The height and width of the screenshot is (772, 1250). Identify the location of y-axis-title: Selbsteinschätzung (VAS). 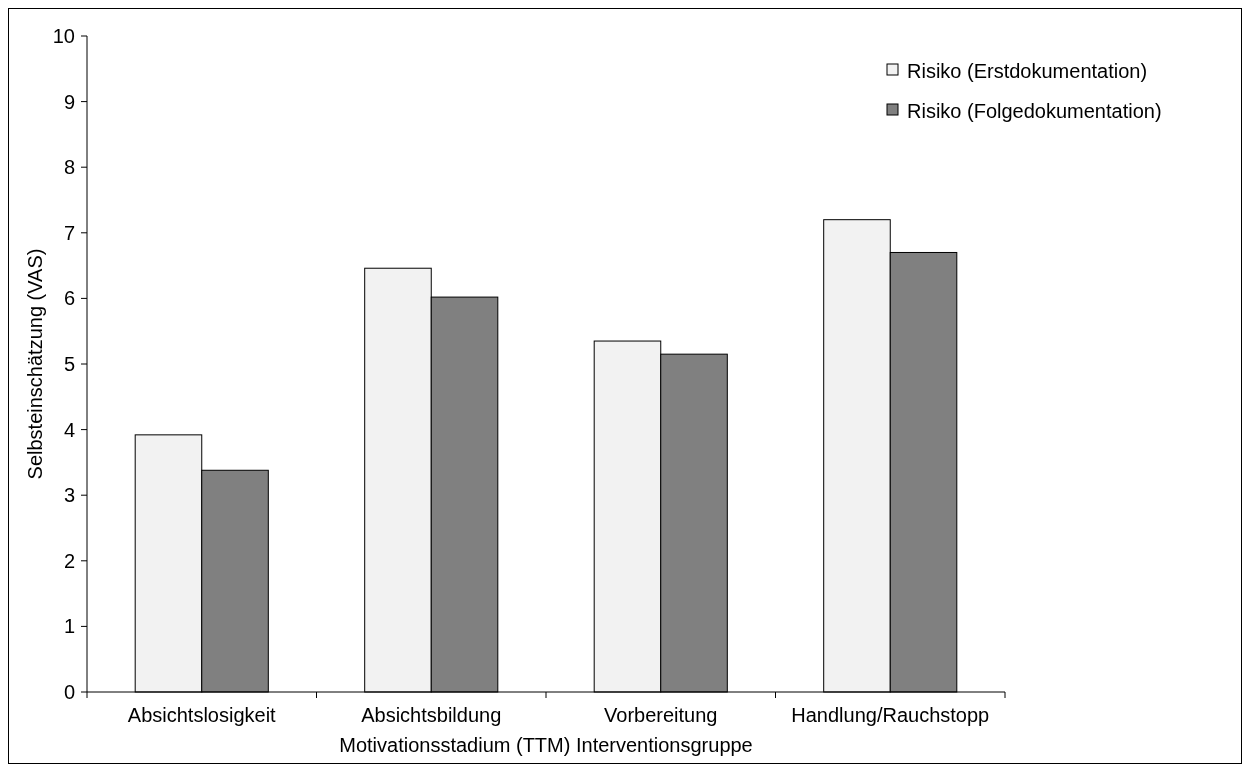
(35, 364).